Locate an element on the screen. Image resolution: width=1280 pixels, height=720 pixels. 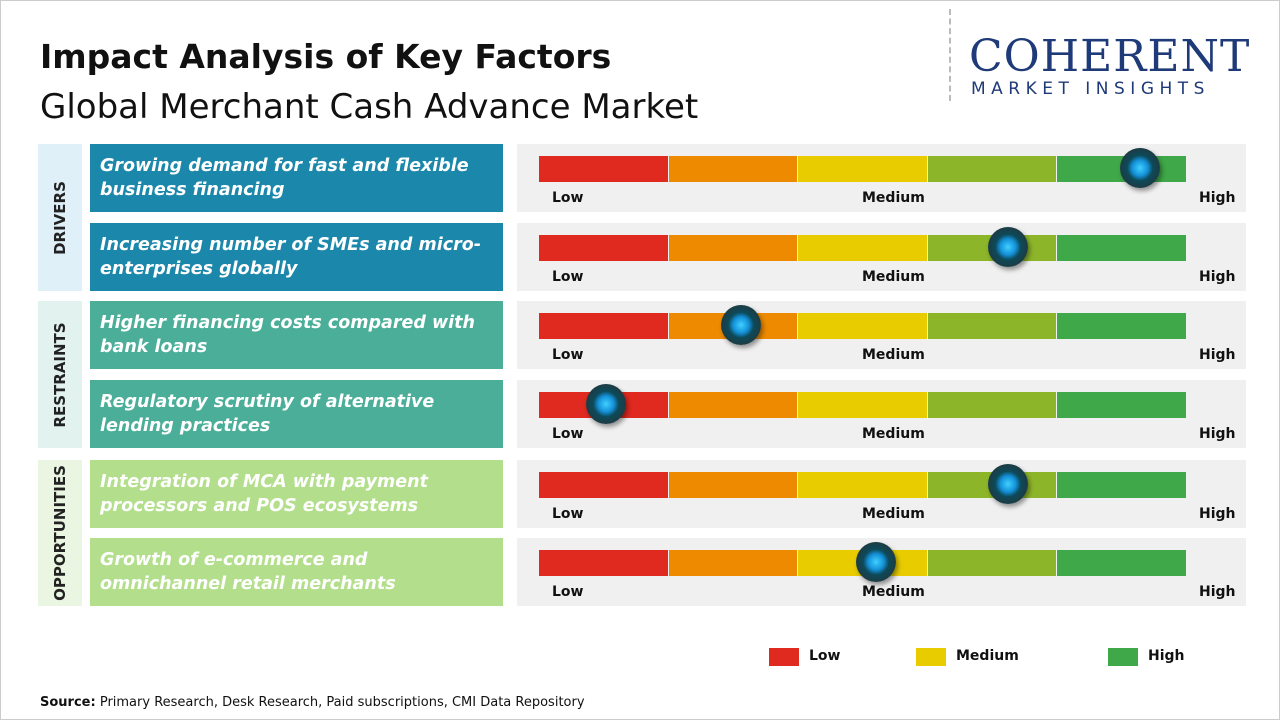
group-band: OPPORTUNITIES is located at coordinates (60, 533).